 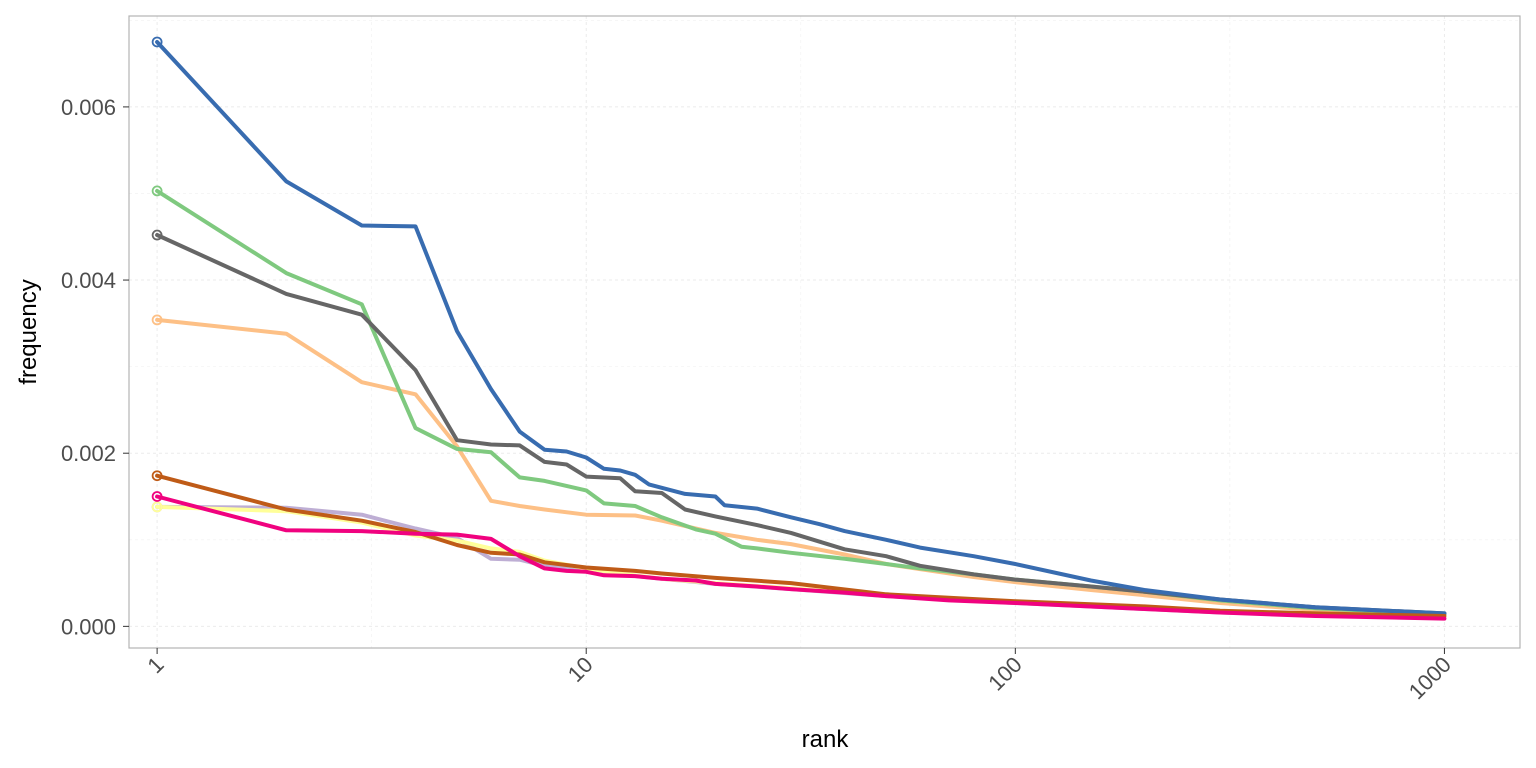 What do you see at coordinates (88, 280) in the screenshot?
I see `y-tick-label: 0.004` at bounding box center [88, 280].